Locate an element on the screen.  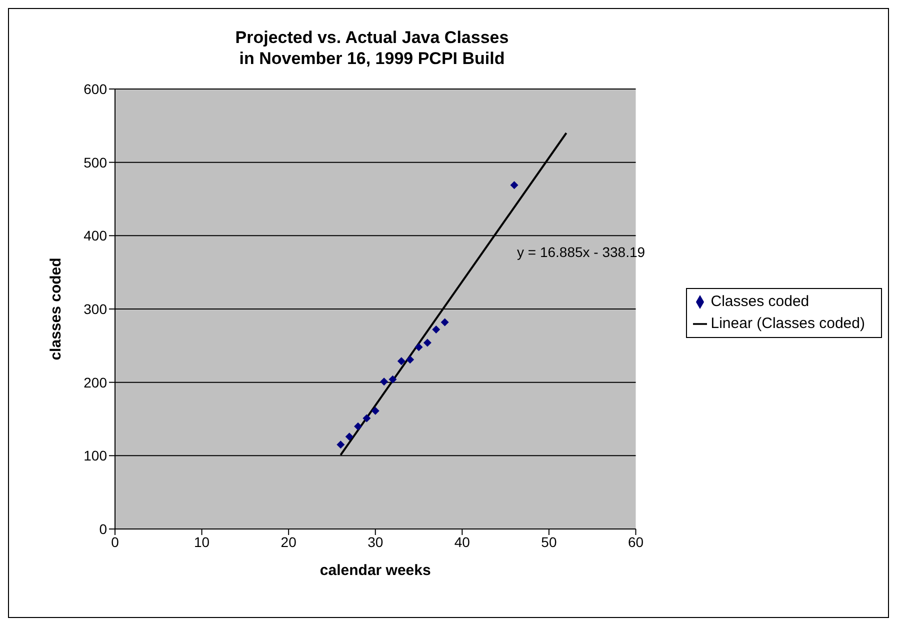
x-tick-label: 30 is located at coordinates (376, 542).